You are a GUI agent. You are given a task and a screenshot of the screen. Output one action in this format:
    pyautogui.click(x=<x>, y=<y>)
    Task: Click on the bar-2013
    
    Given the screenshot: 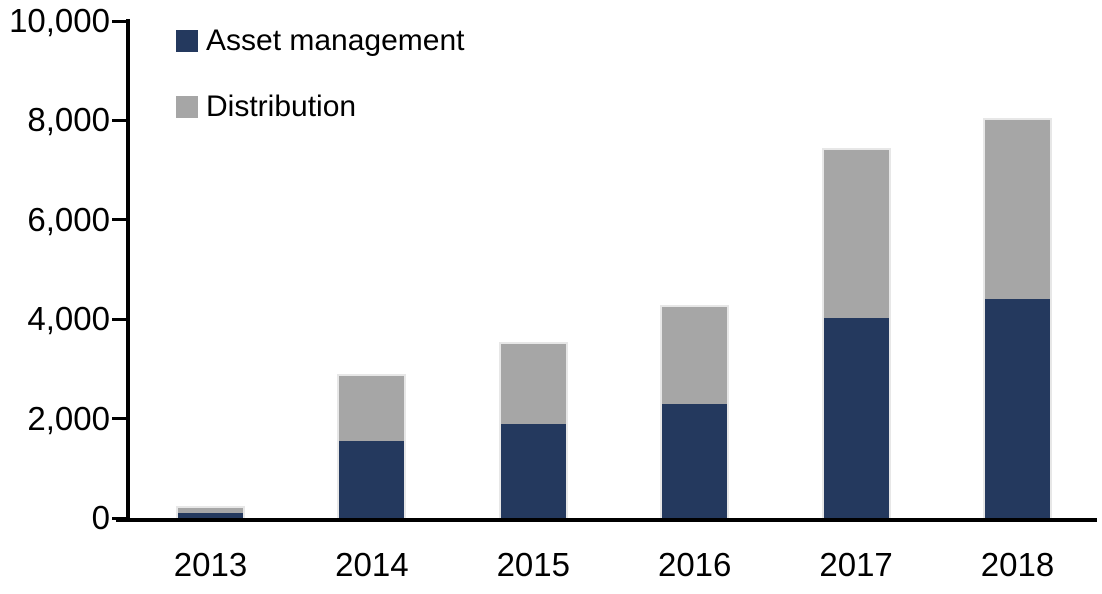 What is the action you would take?
    pyautogui.click(x=210, y=513)
    